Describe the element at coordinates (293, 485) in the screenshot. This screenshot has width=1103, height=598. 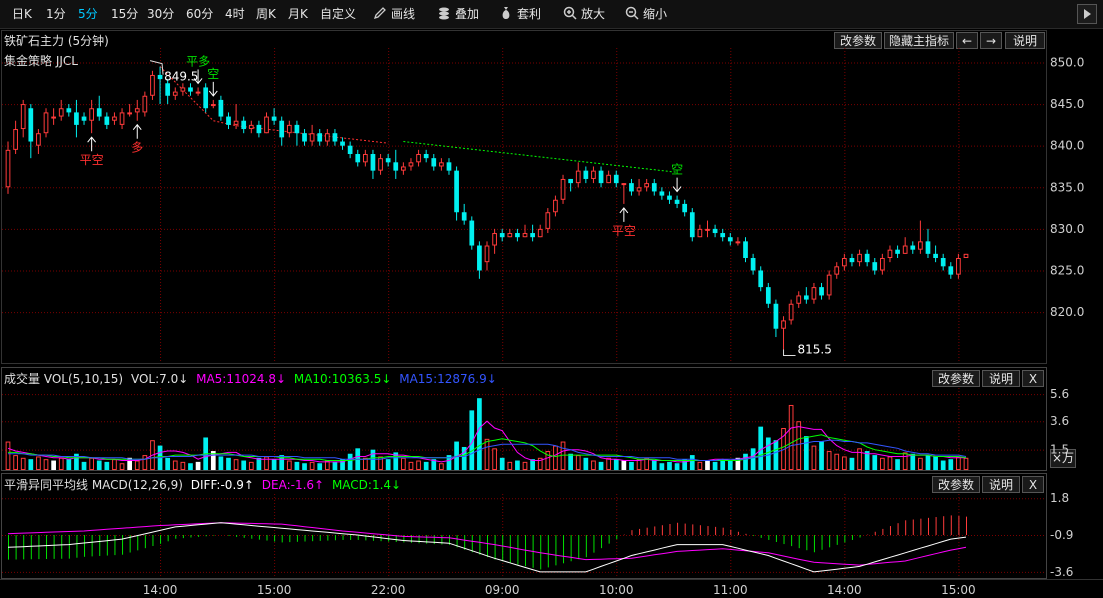
I see `macd-dea: DEA:-1.6↑` at that location.